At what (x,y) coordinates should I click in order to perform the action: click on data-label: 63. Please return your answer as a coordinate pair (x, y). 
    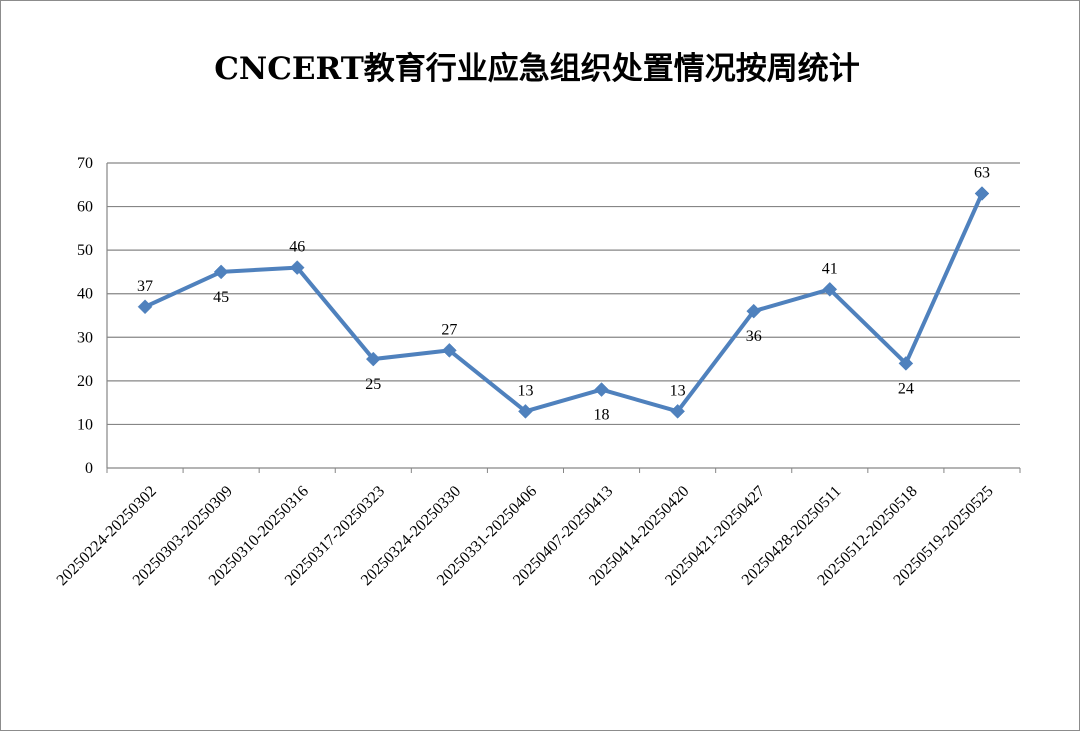
    Looking at the image, I should click on (982, 173).